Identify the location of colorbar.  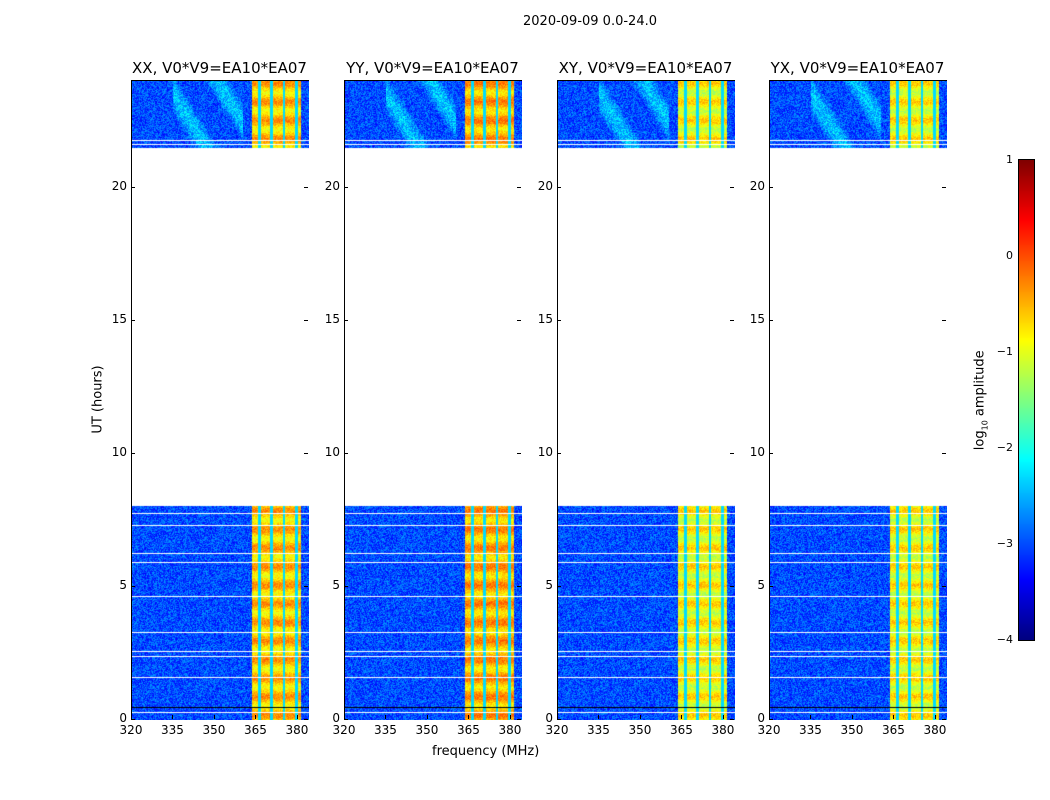
(1026, 400).